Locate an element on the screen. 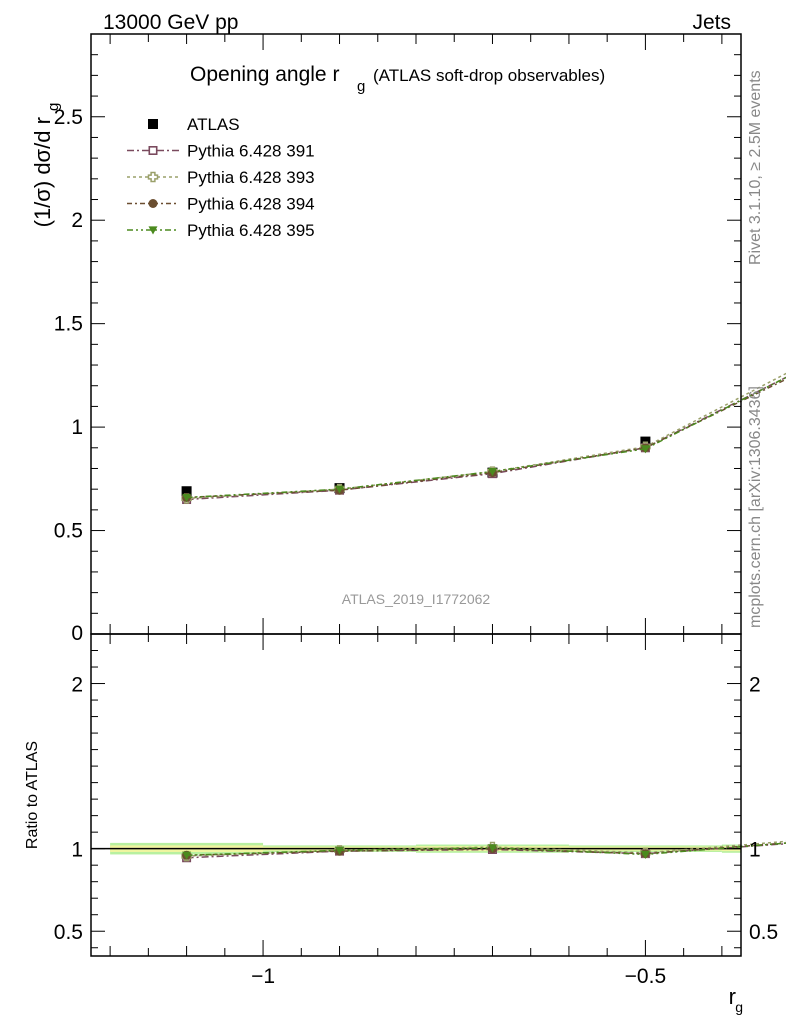  ratio-series-s395 is located at coordinates (484, 851).